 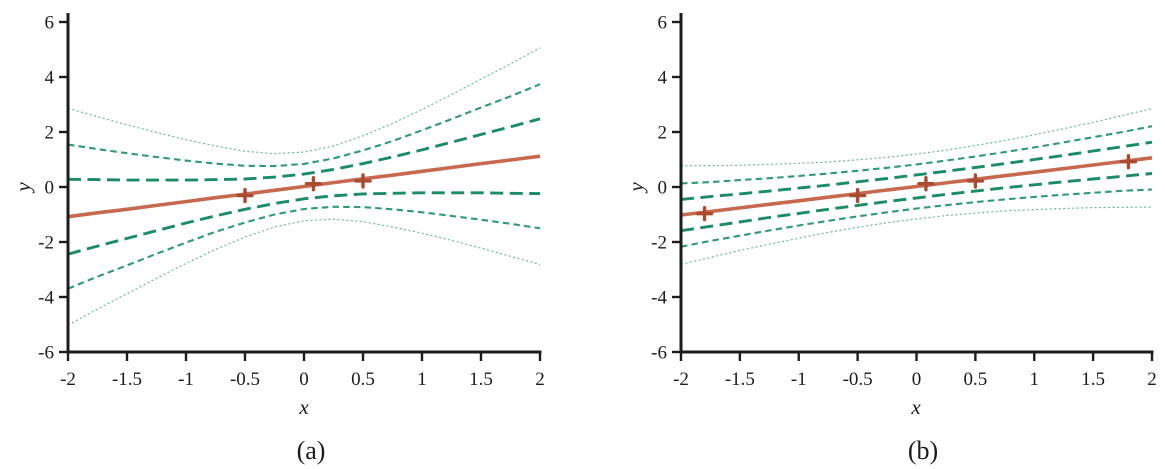 What do you see at coordinates (636, 188) in the screenshot?
I see `y-axis-label-b: y` at bounding box center [636, 188].